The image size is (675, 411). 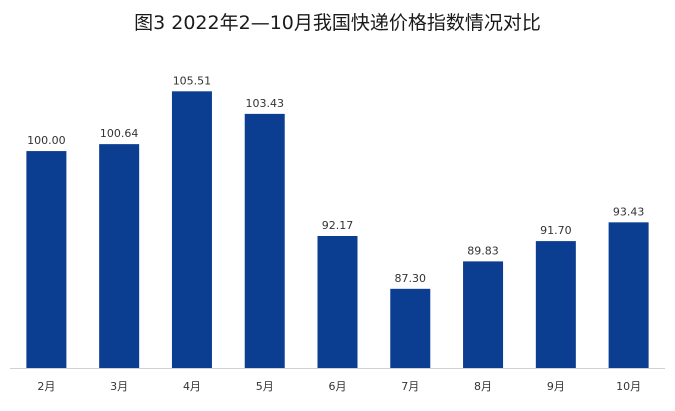 I want to click on x-tick-label-7: 8月, so click(x=483, y=386).